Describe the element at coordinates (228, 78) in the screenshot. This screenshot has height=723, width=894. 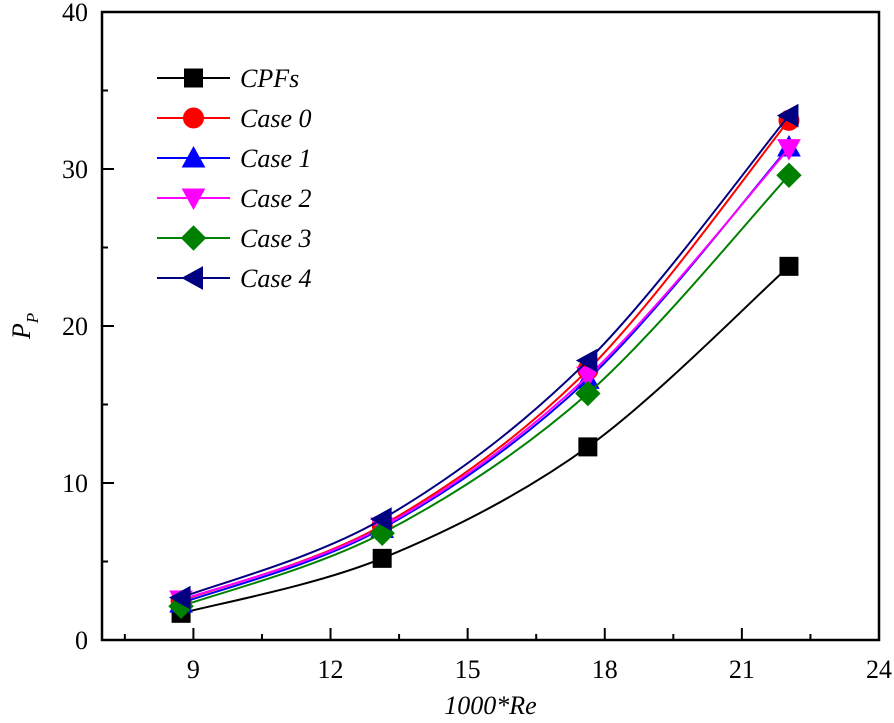
I see `legend-item: CPFs` at that location.